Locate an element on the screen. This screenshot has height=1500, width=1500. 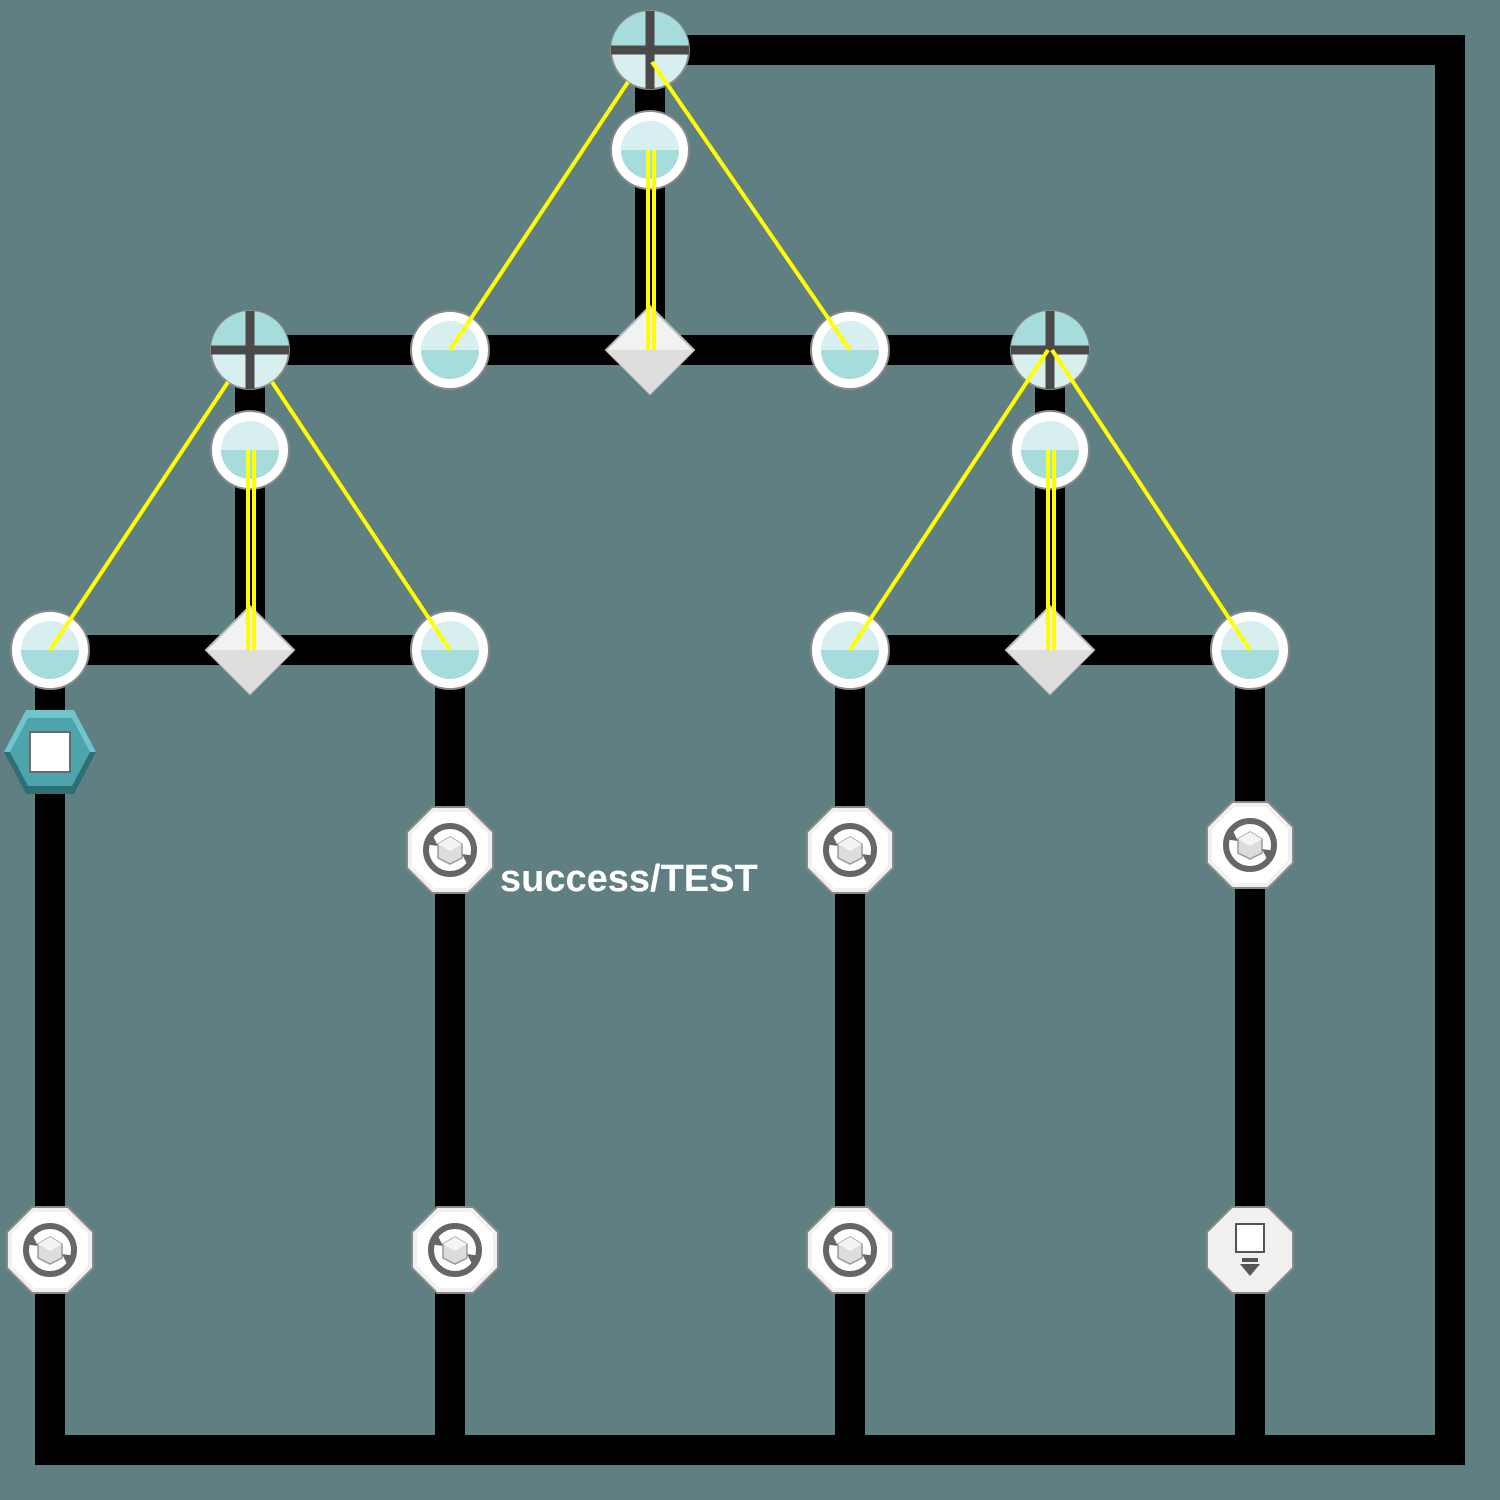
link-left-left is located at coordinates (139, 516).